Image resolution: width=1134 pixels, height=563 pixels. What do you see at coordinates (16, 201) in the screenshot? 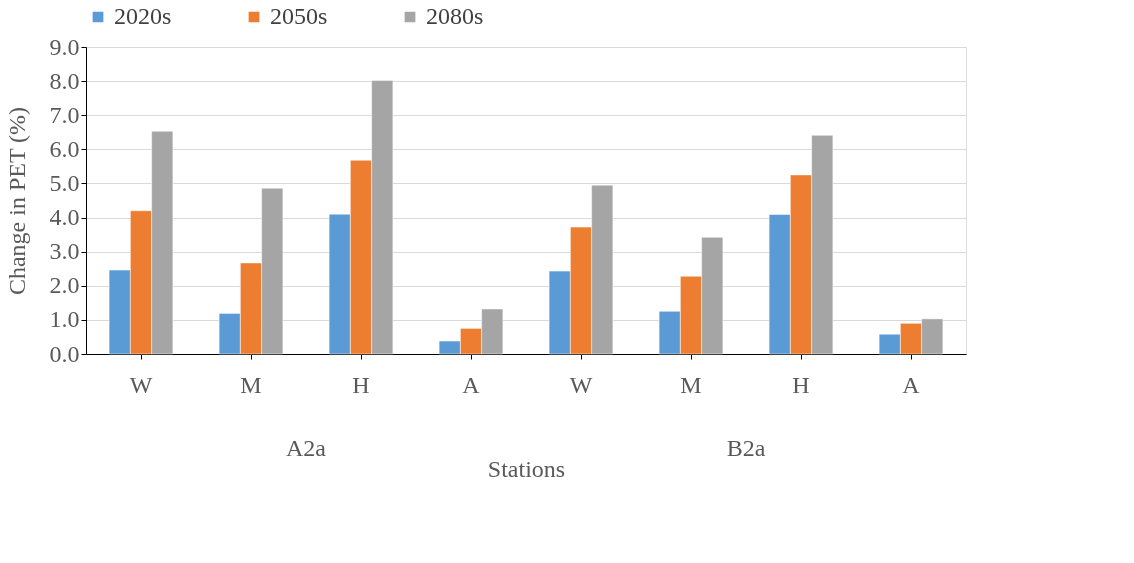
I see `y-axis-title: Change in PET (%)` at bounding box center [16, 201].